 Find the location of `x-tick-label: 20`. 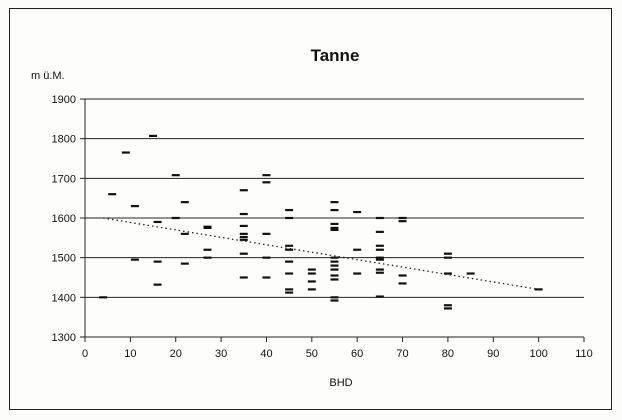

x-tick-label: 20 is located at coordinates (176, 354).